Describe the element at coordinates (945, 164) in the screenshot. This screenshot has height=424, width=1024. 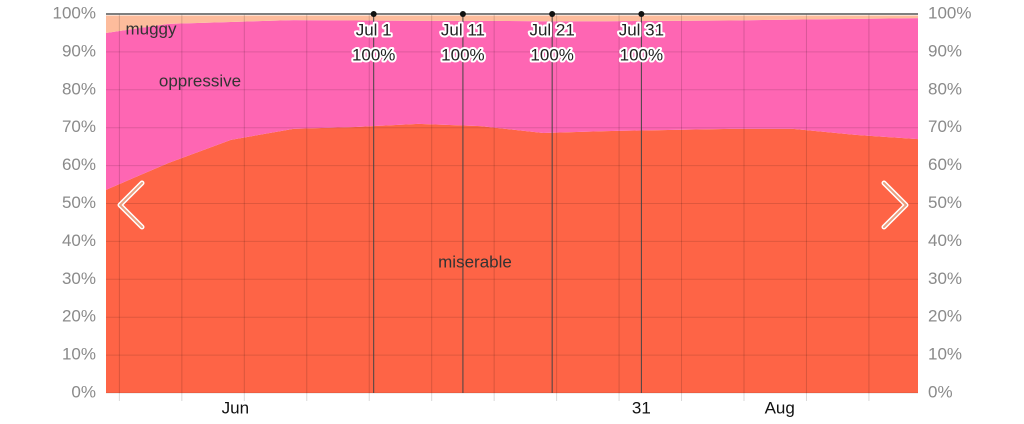
I see `y2-tick-label: 60%` at that location.